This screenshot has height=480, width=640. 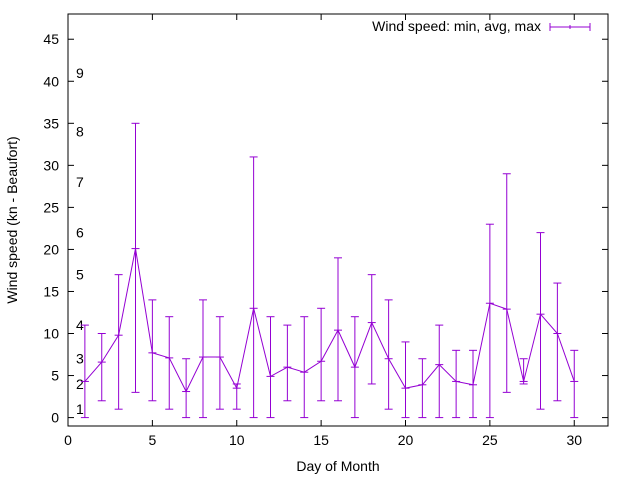 I want to click on y-tick-label: 35, so click(x=51, y=123).